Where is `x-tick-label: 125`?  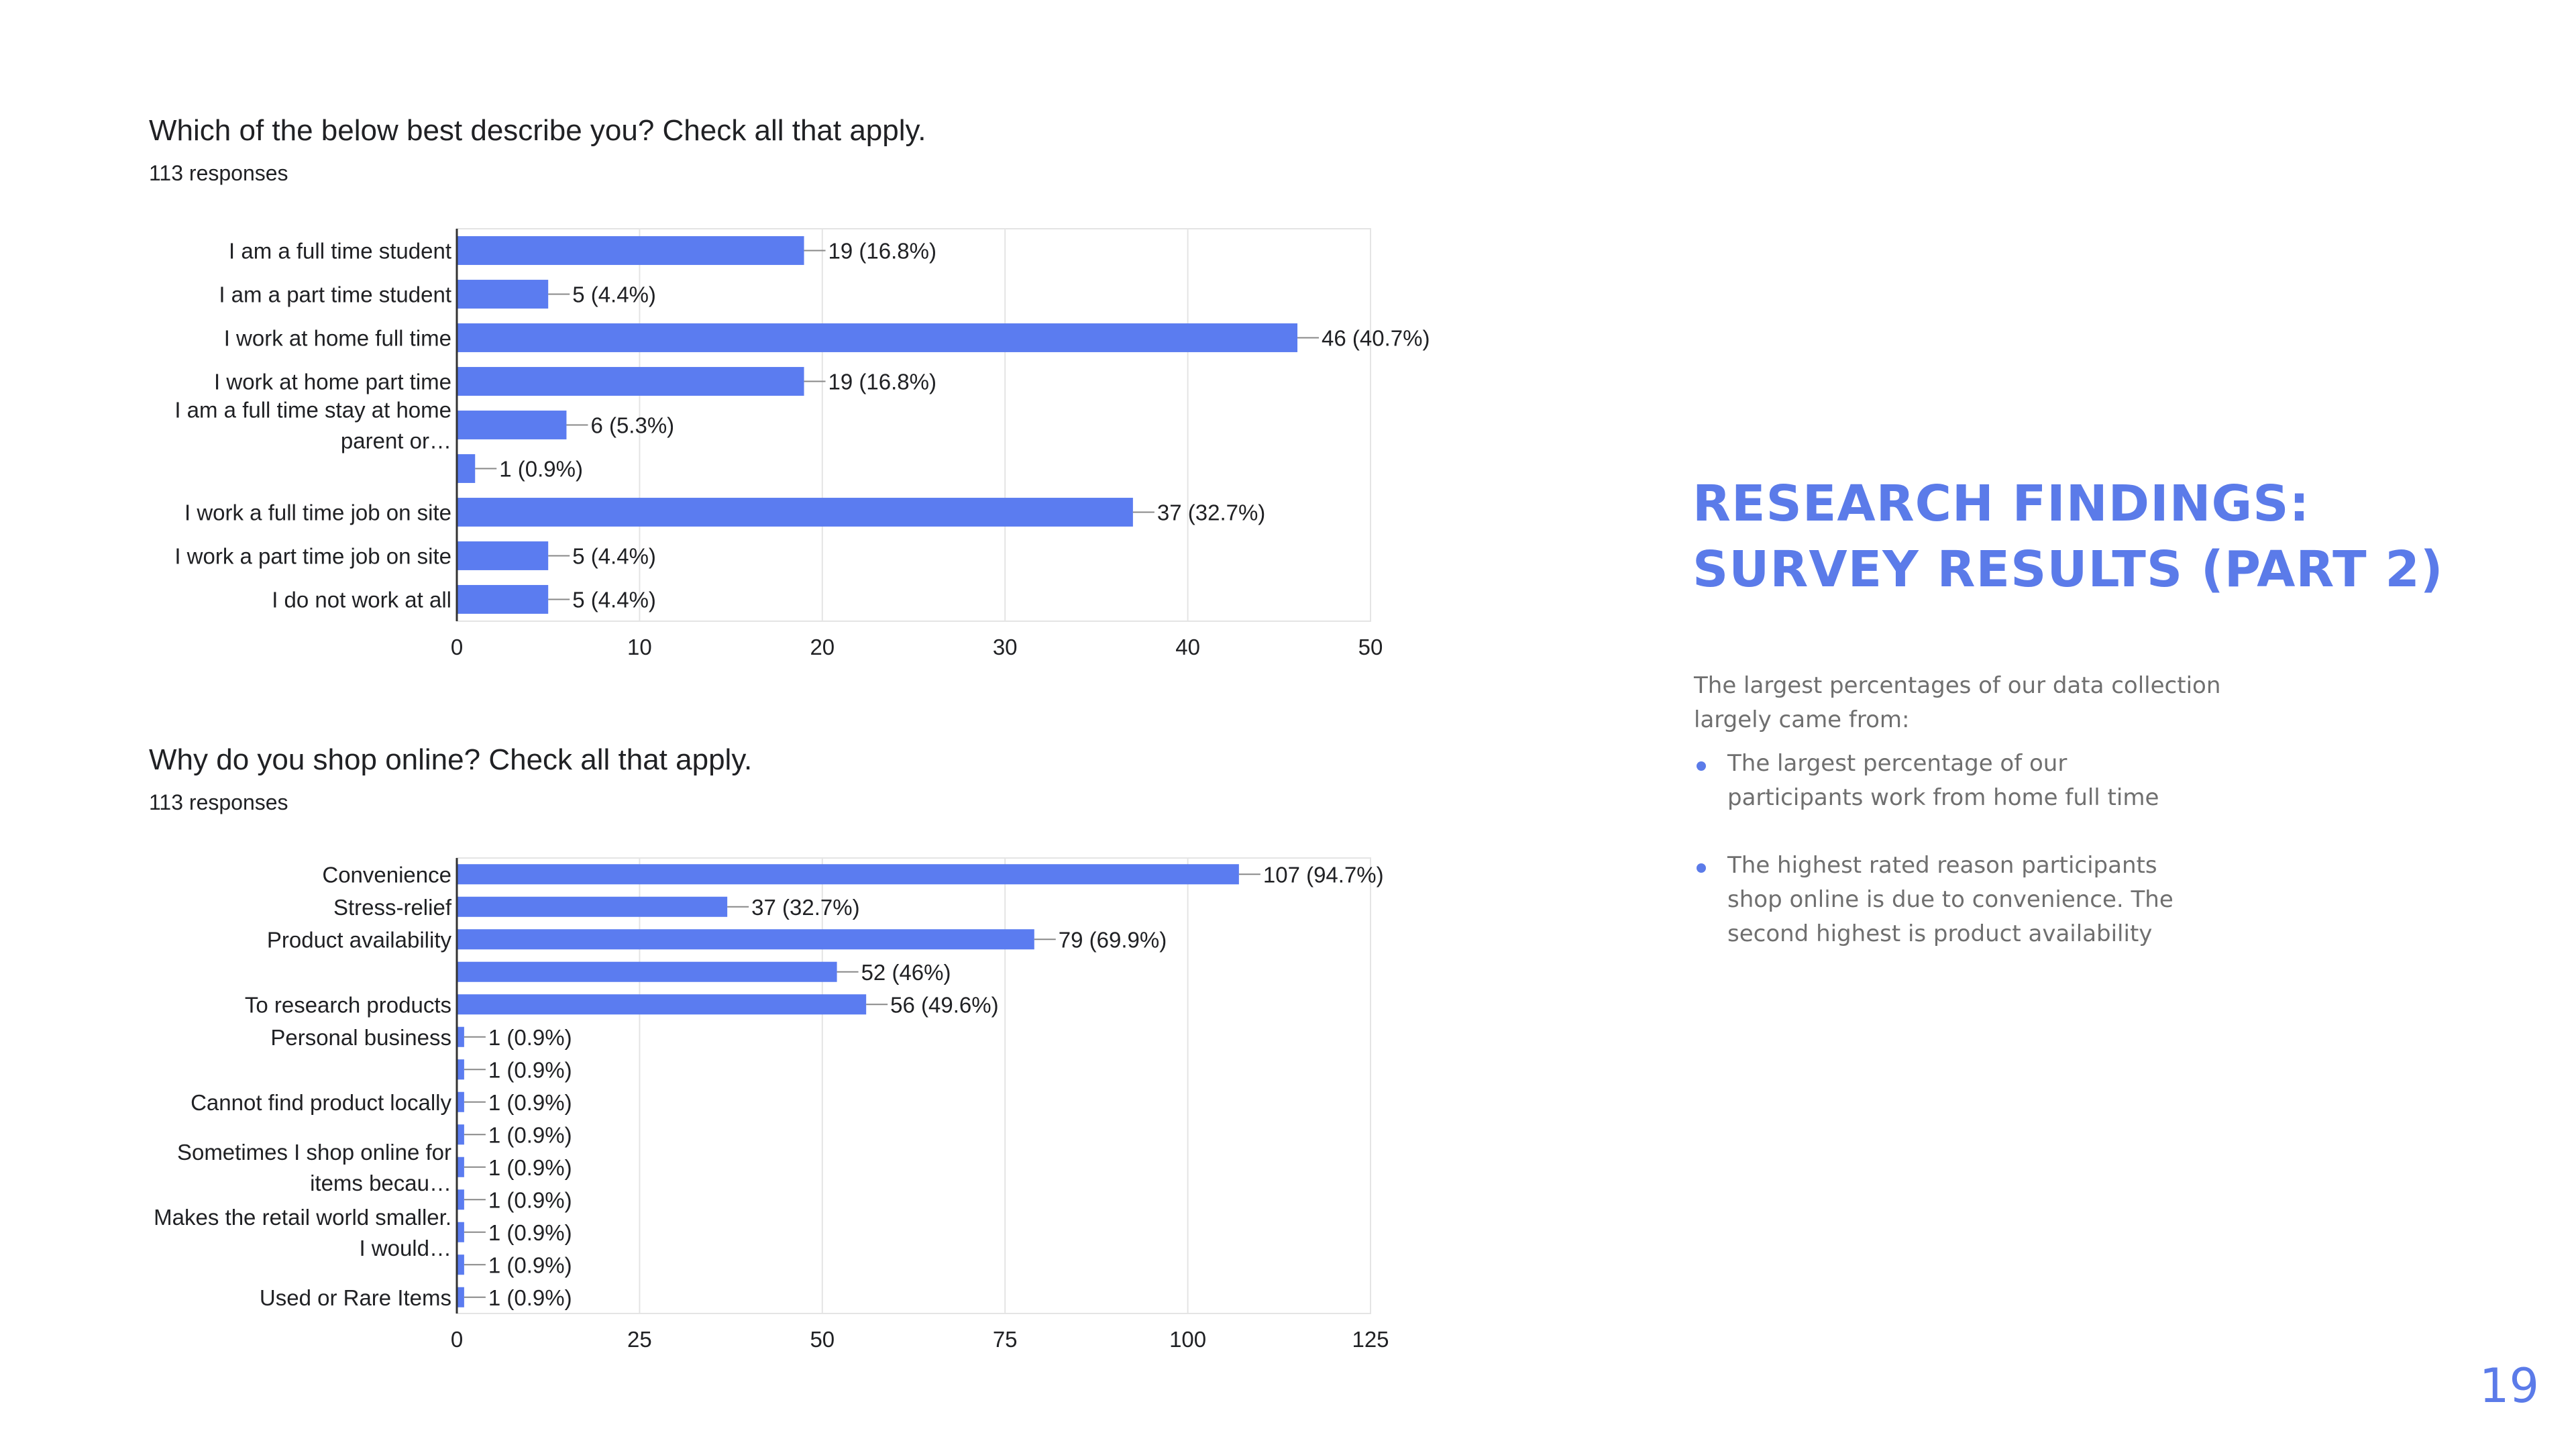
x-tick-label: 125 is located at coordinates (1370, 1339).